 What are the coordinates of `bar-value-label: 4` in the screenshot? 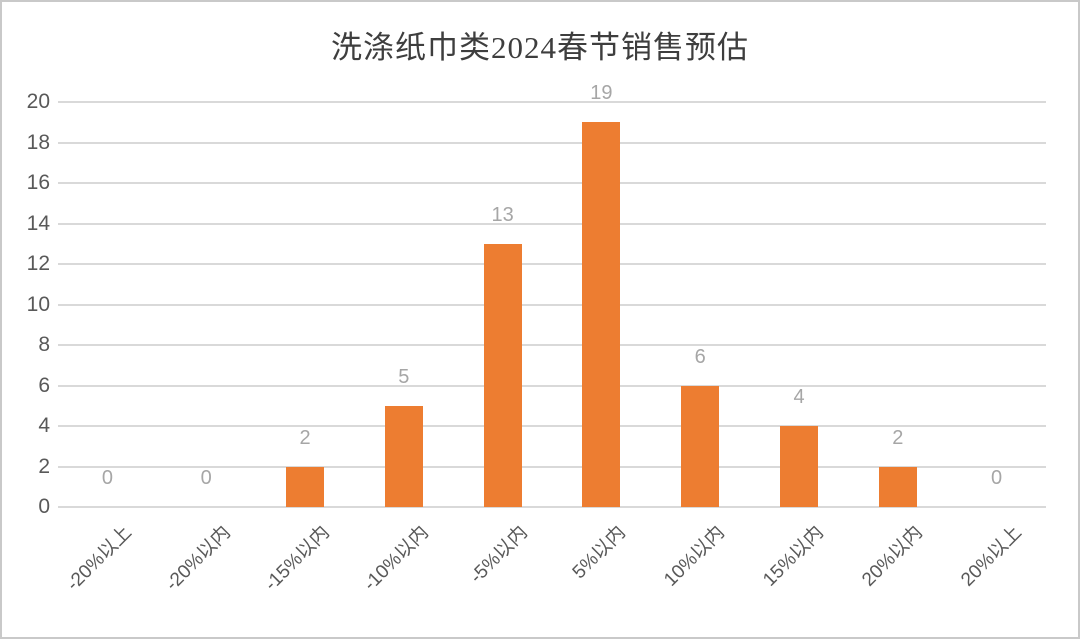 It's located at (799, 397).